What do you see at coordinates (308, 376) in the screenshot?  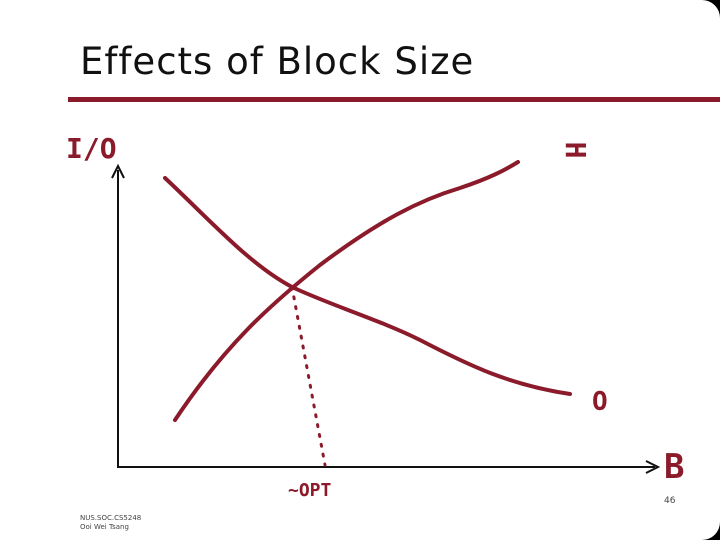 I see `optimum-line` at bounding box center [308, 376].